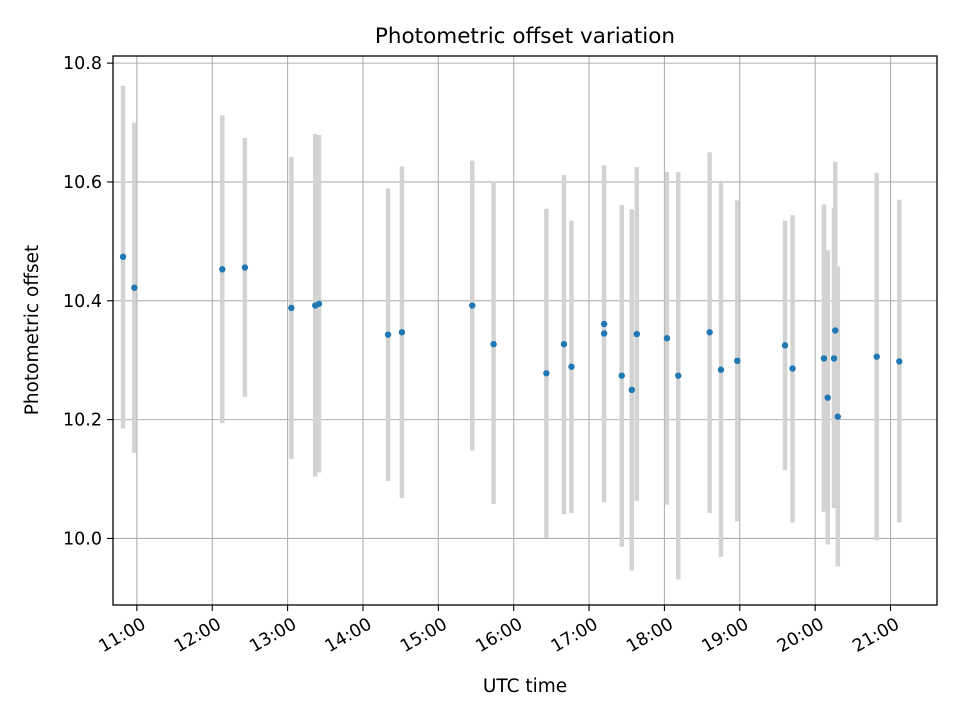 This screenshot has width=960, height=724. What do you see at coordinates (525, 686) in the screenshot?
I see `x-axis-label: UTC time` at bounding box center [525, 686].